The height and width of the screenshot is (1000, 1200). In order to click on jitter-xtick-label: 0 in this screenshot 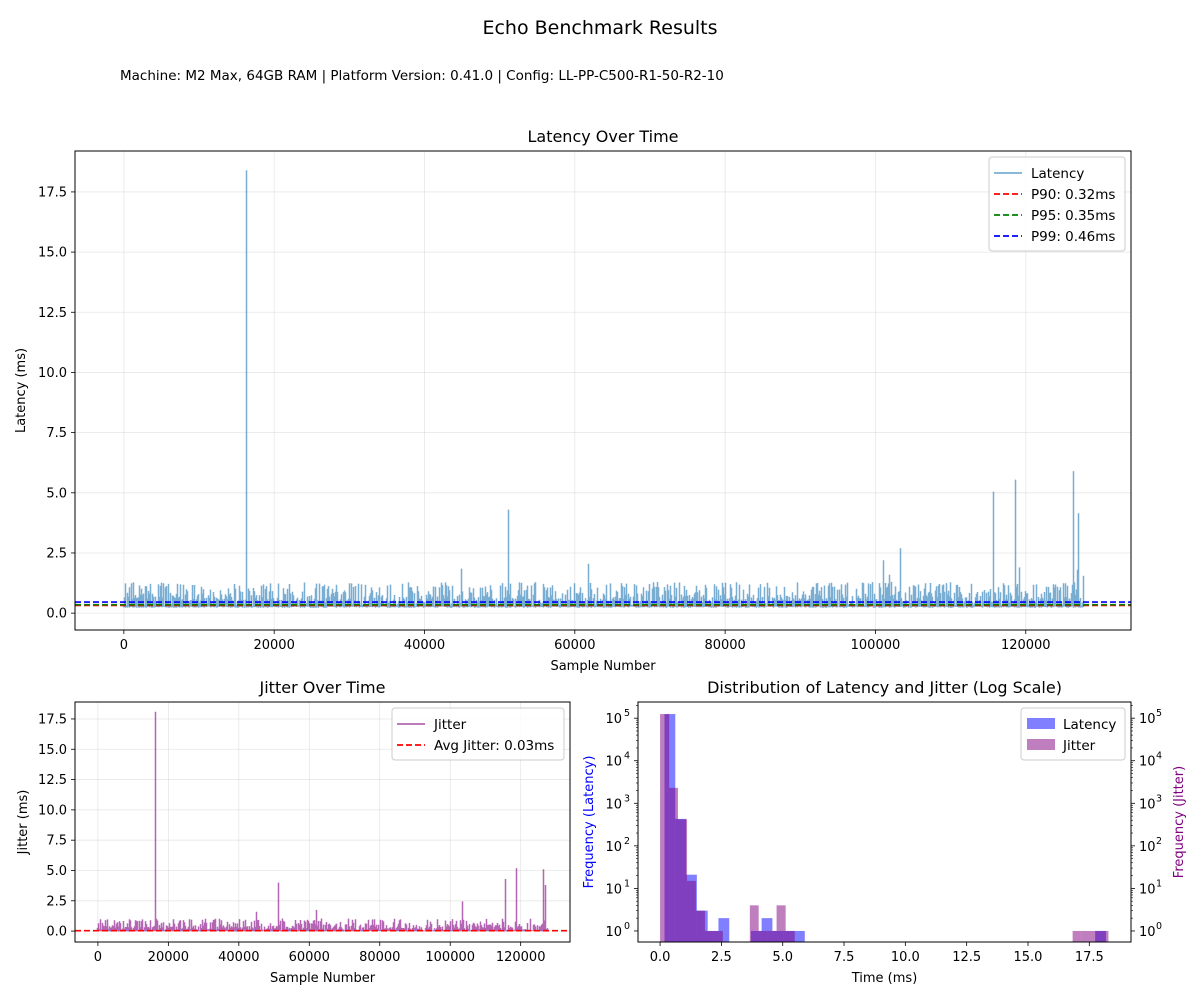, I will do `click(98, 957)`.